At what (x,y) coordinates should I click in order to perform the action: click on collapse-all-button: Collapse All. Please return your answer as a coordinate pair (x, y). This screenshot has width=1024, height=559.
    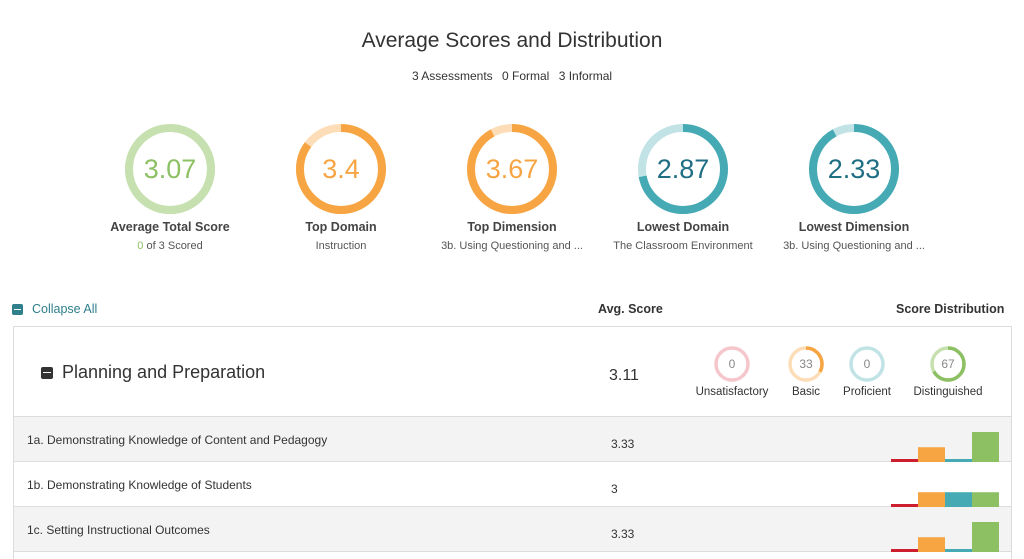
    Looking at the image, I should click on (54, 309).